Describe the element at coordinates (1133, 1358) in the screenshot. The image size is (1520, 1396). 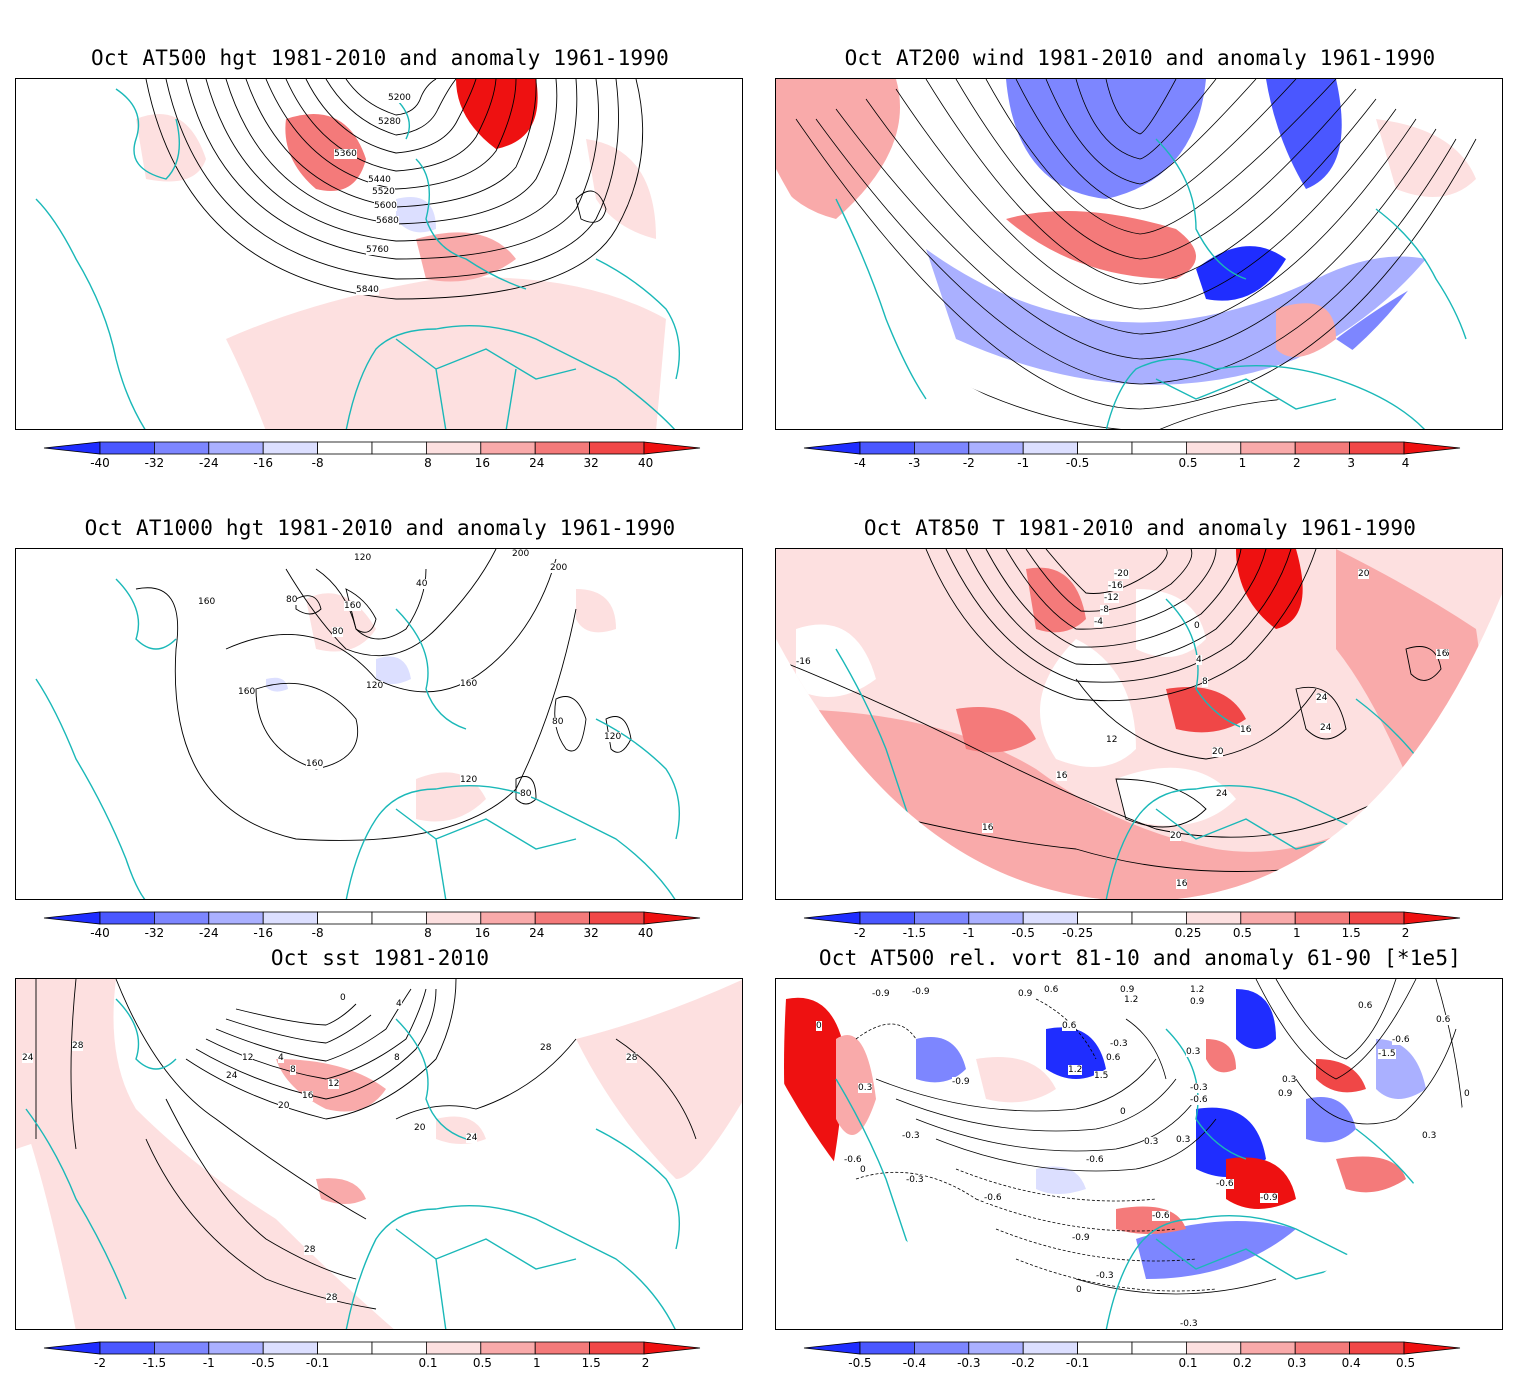
I see `colorbar: -0.5 -0.4 -0.3 -0.2 -0.1 0.1 0.2 0.3 0.4 0.5` at that location.